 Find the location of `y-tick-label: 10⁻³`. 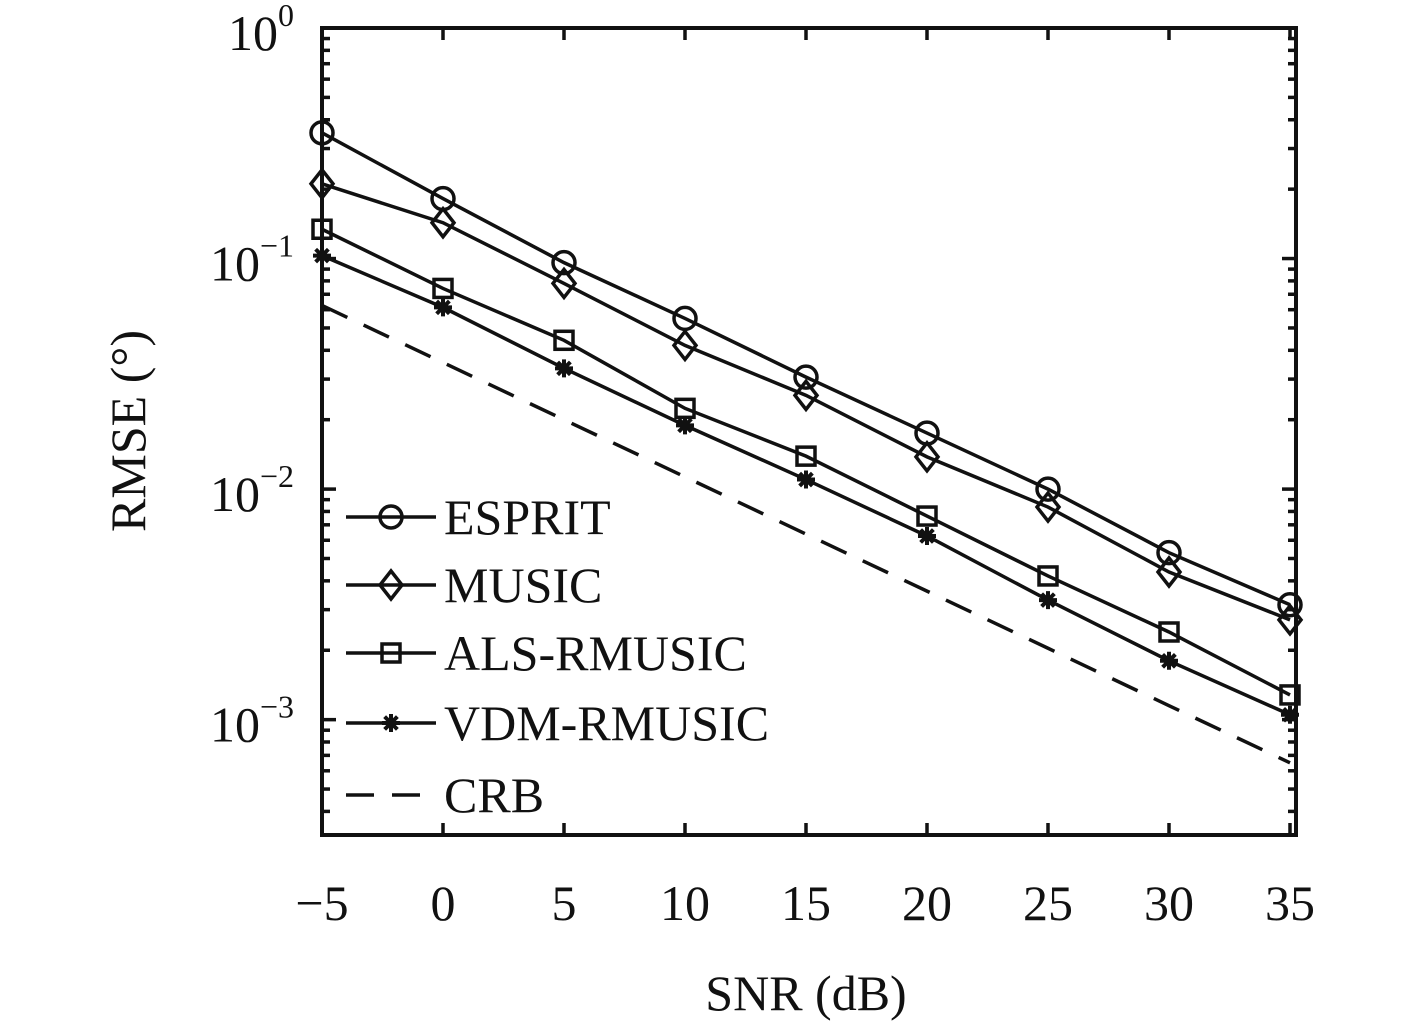

y-tick-label: 10⁻³ is located at coordinates (252, 721).